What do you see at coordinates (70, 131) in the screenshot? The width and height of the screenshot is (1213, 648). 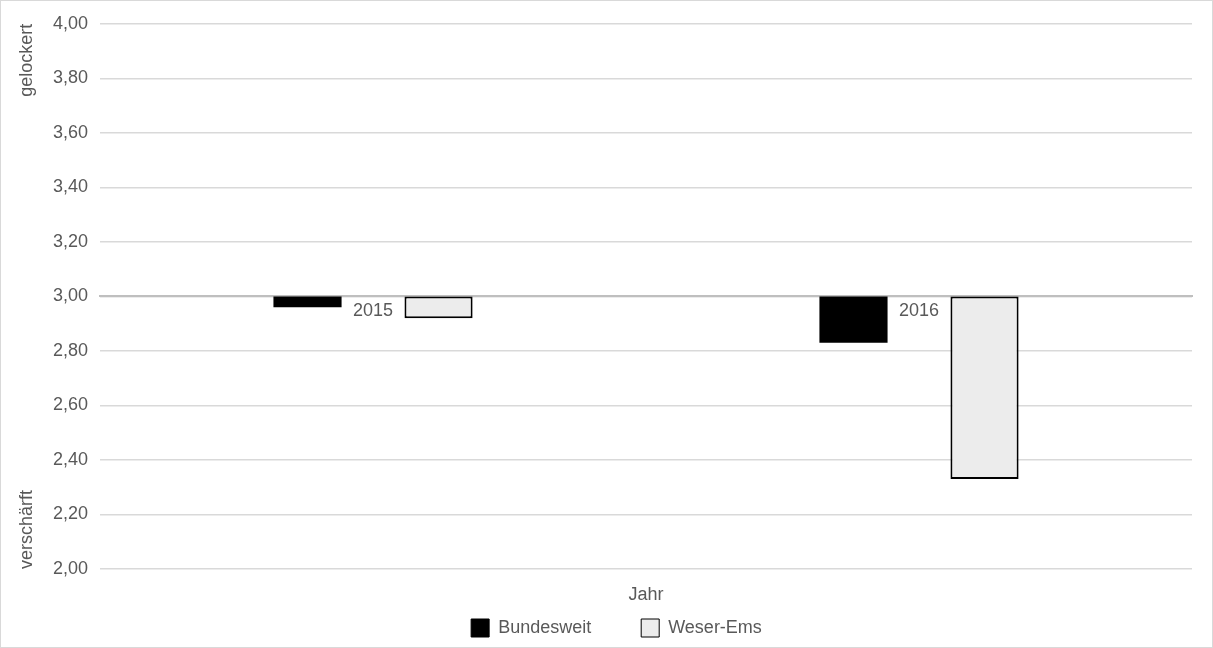 I see `y-tick-label: 3,60` at bounding box center [70, 131].